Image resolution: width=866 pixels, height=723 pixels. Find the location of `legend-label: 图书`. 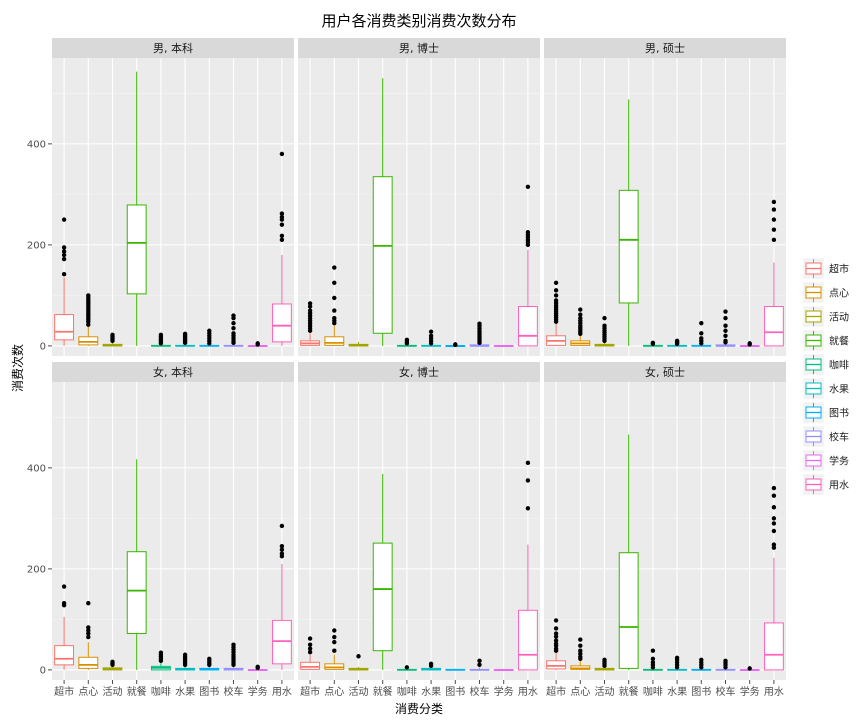

legend-label: 图书 is located at coordinates (839, 414).